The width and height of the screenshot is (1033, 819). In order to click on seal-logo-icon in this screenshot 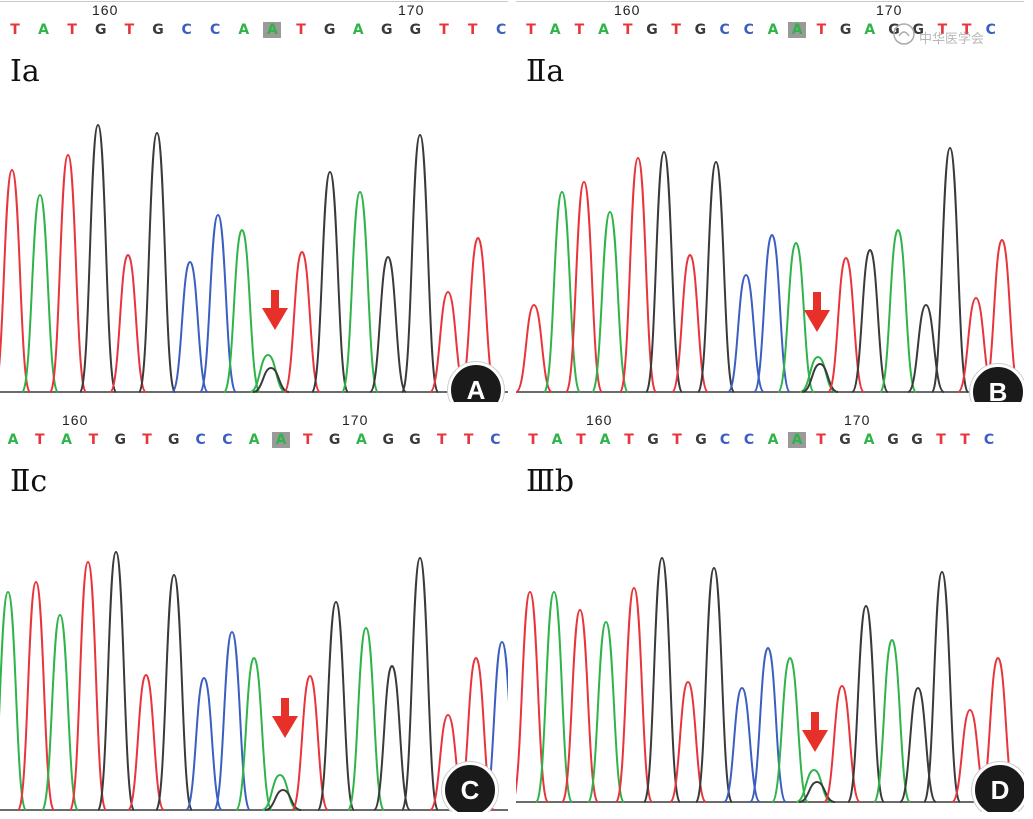, I will do `click(904, 34)`.